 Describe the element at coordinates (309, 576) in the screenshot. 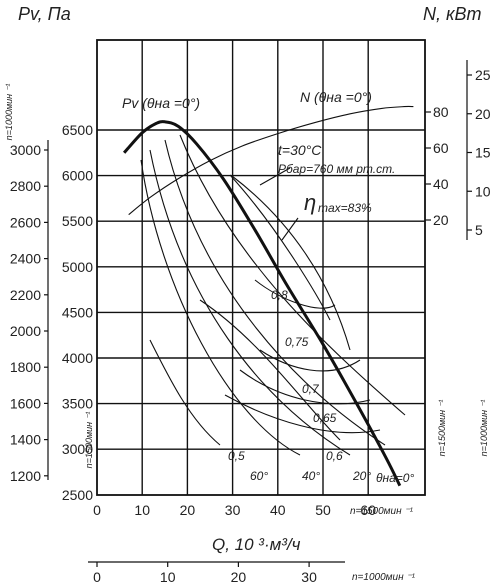

I see `x-1000-tick-label: 30` at that location.